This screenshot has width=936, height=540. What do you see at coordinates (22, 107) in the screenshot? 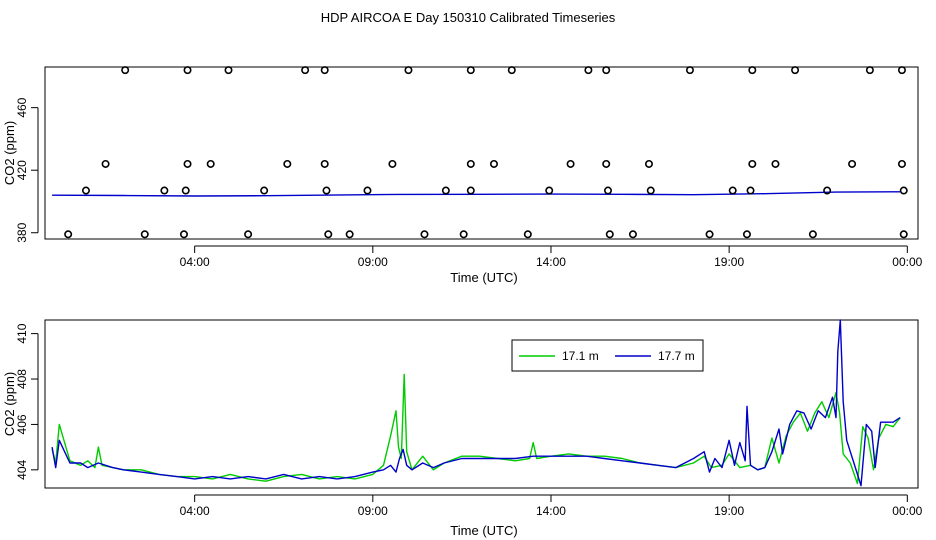
I see `top-y-tick-label: 460` at bounding box center [22, 107].